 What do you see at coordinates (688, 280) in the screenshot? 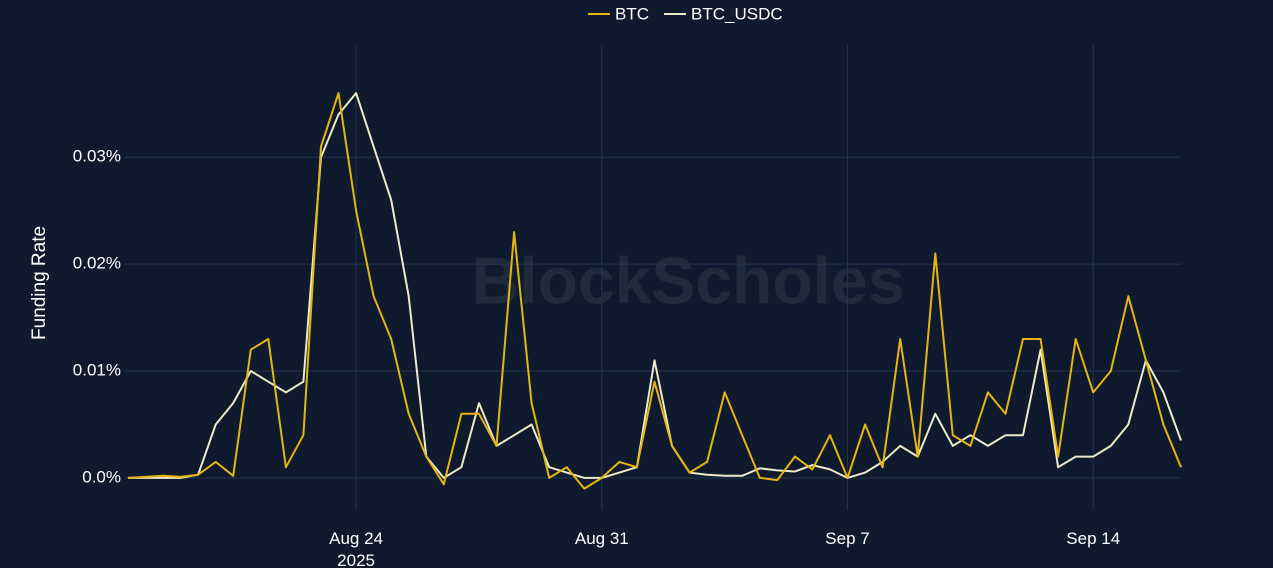
I see `watermark: BlockScholes` at bounding box center [688, 280].